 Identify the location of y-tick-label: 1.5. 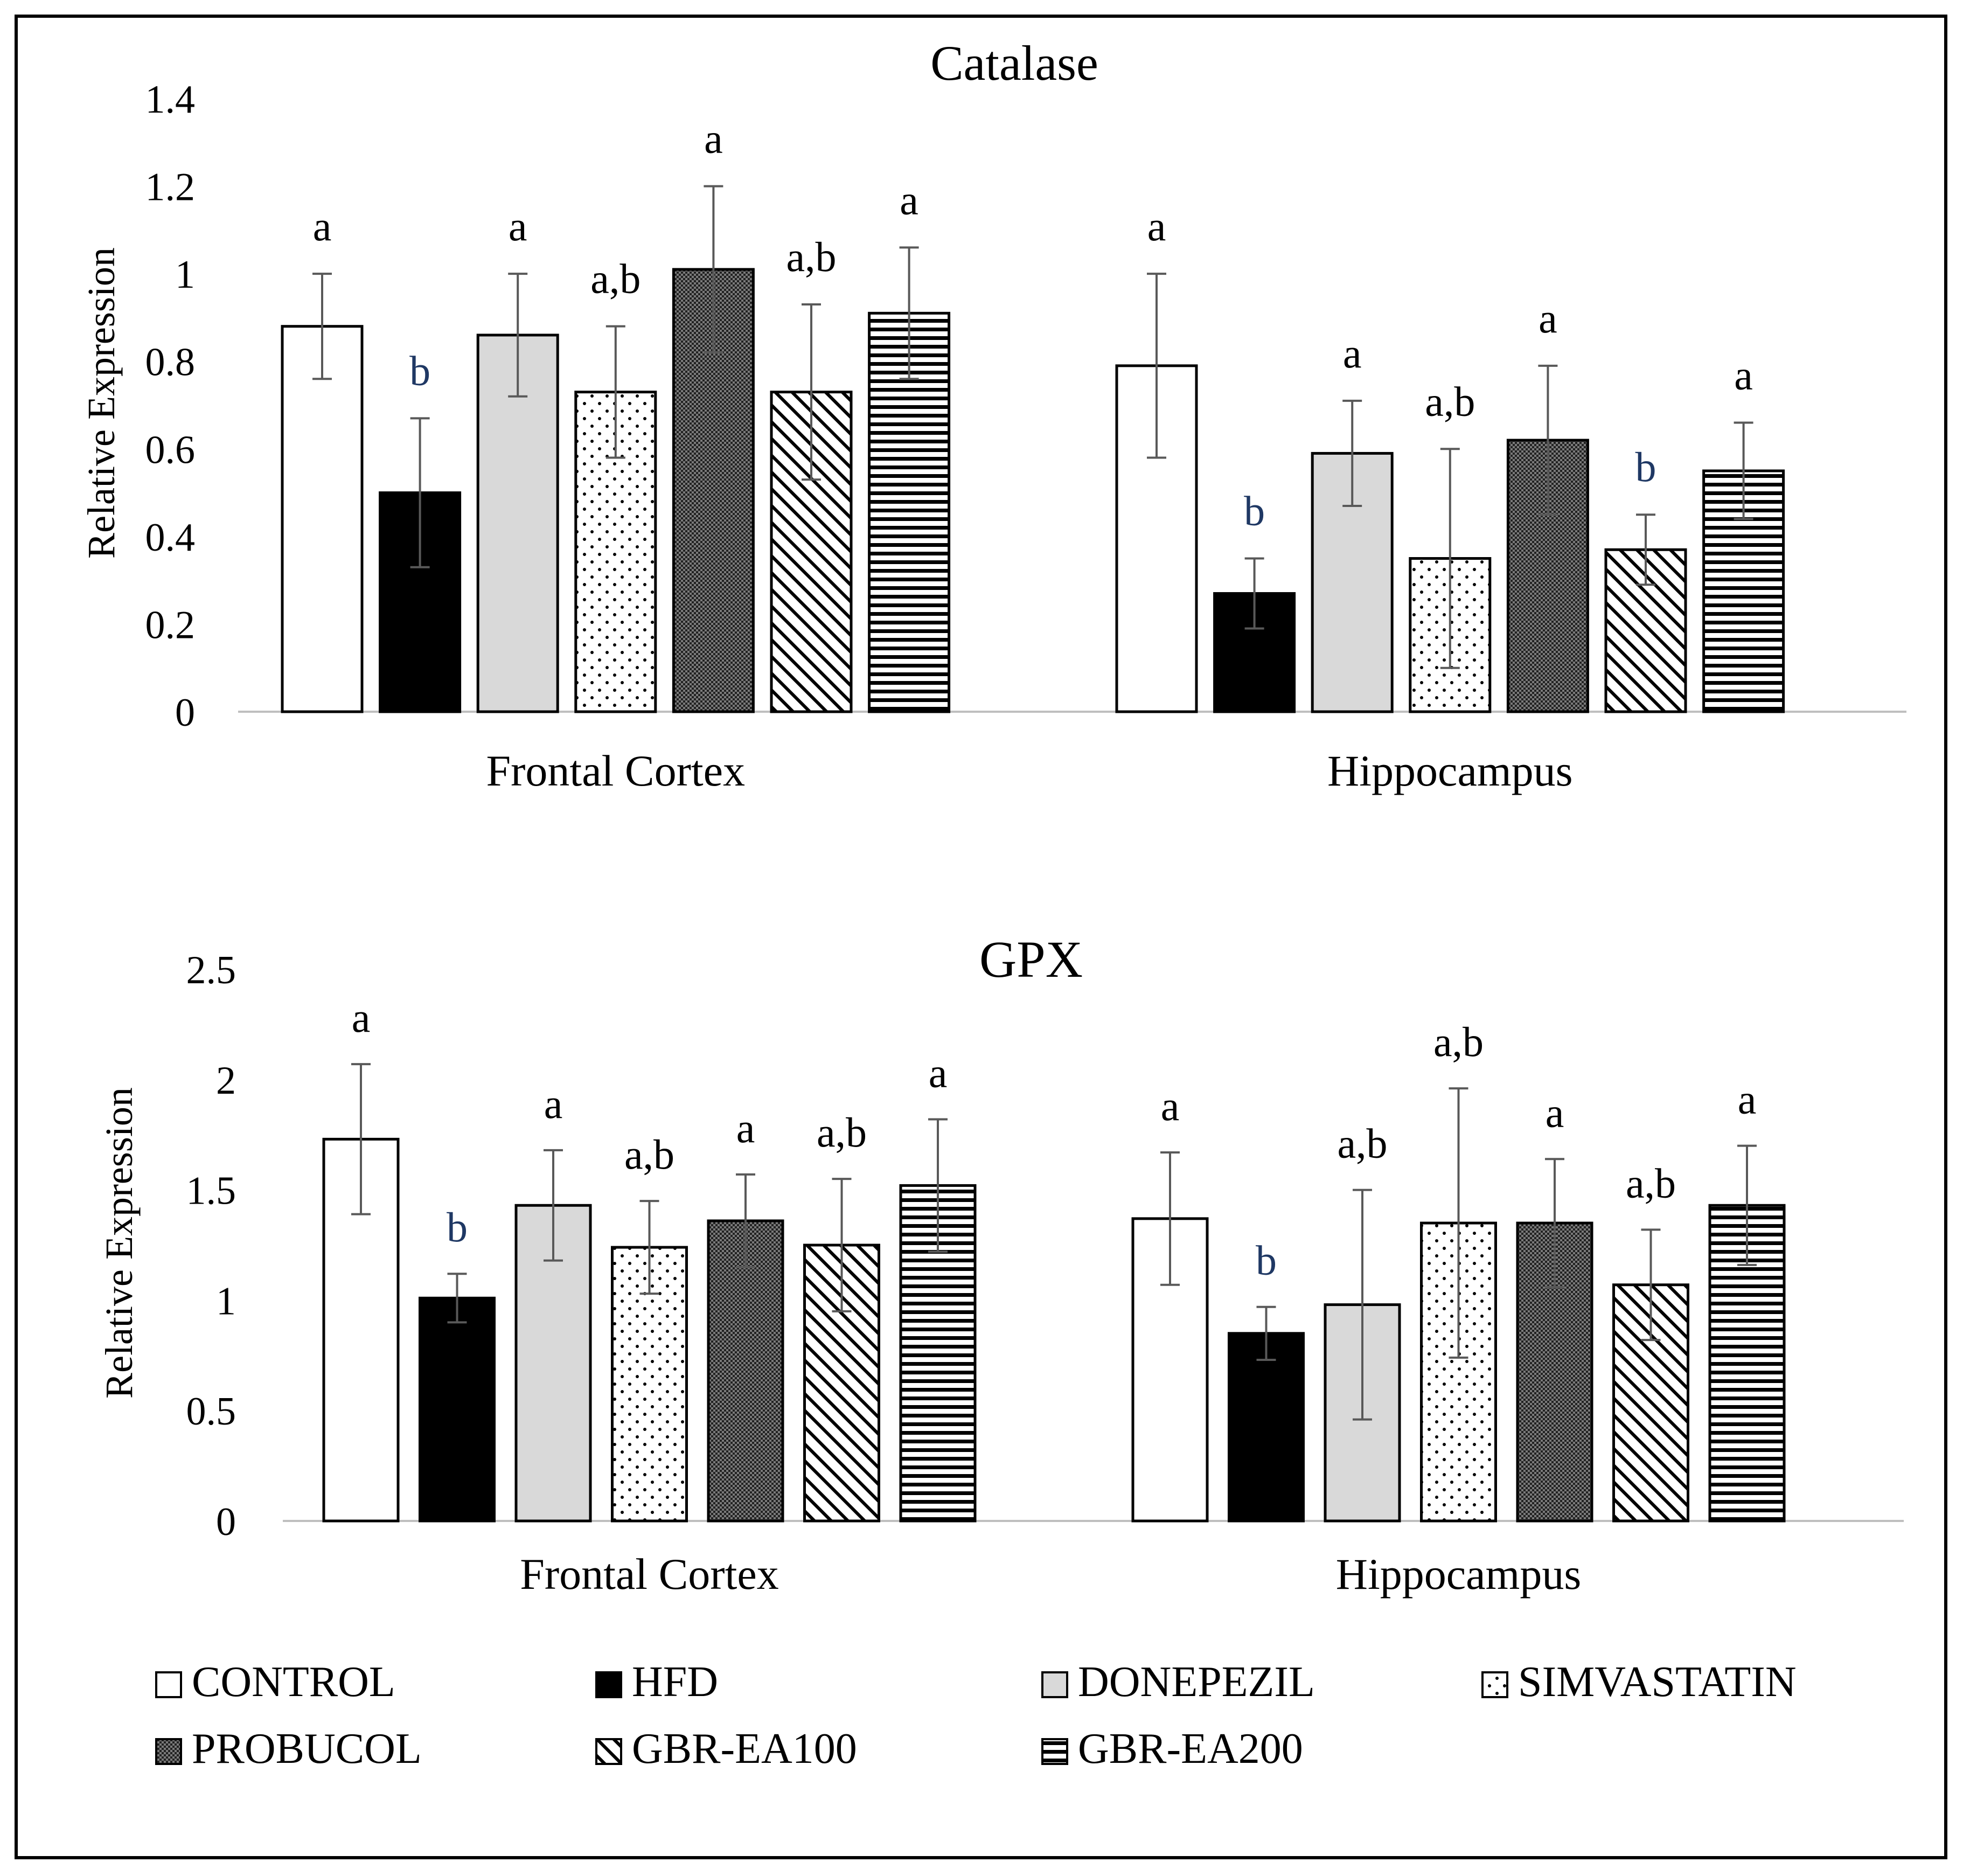
(211, 1191).